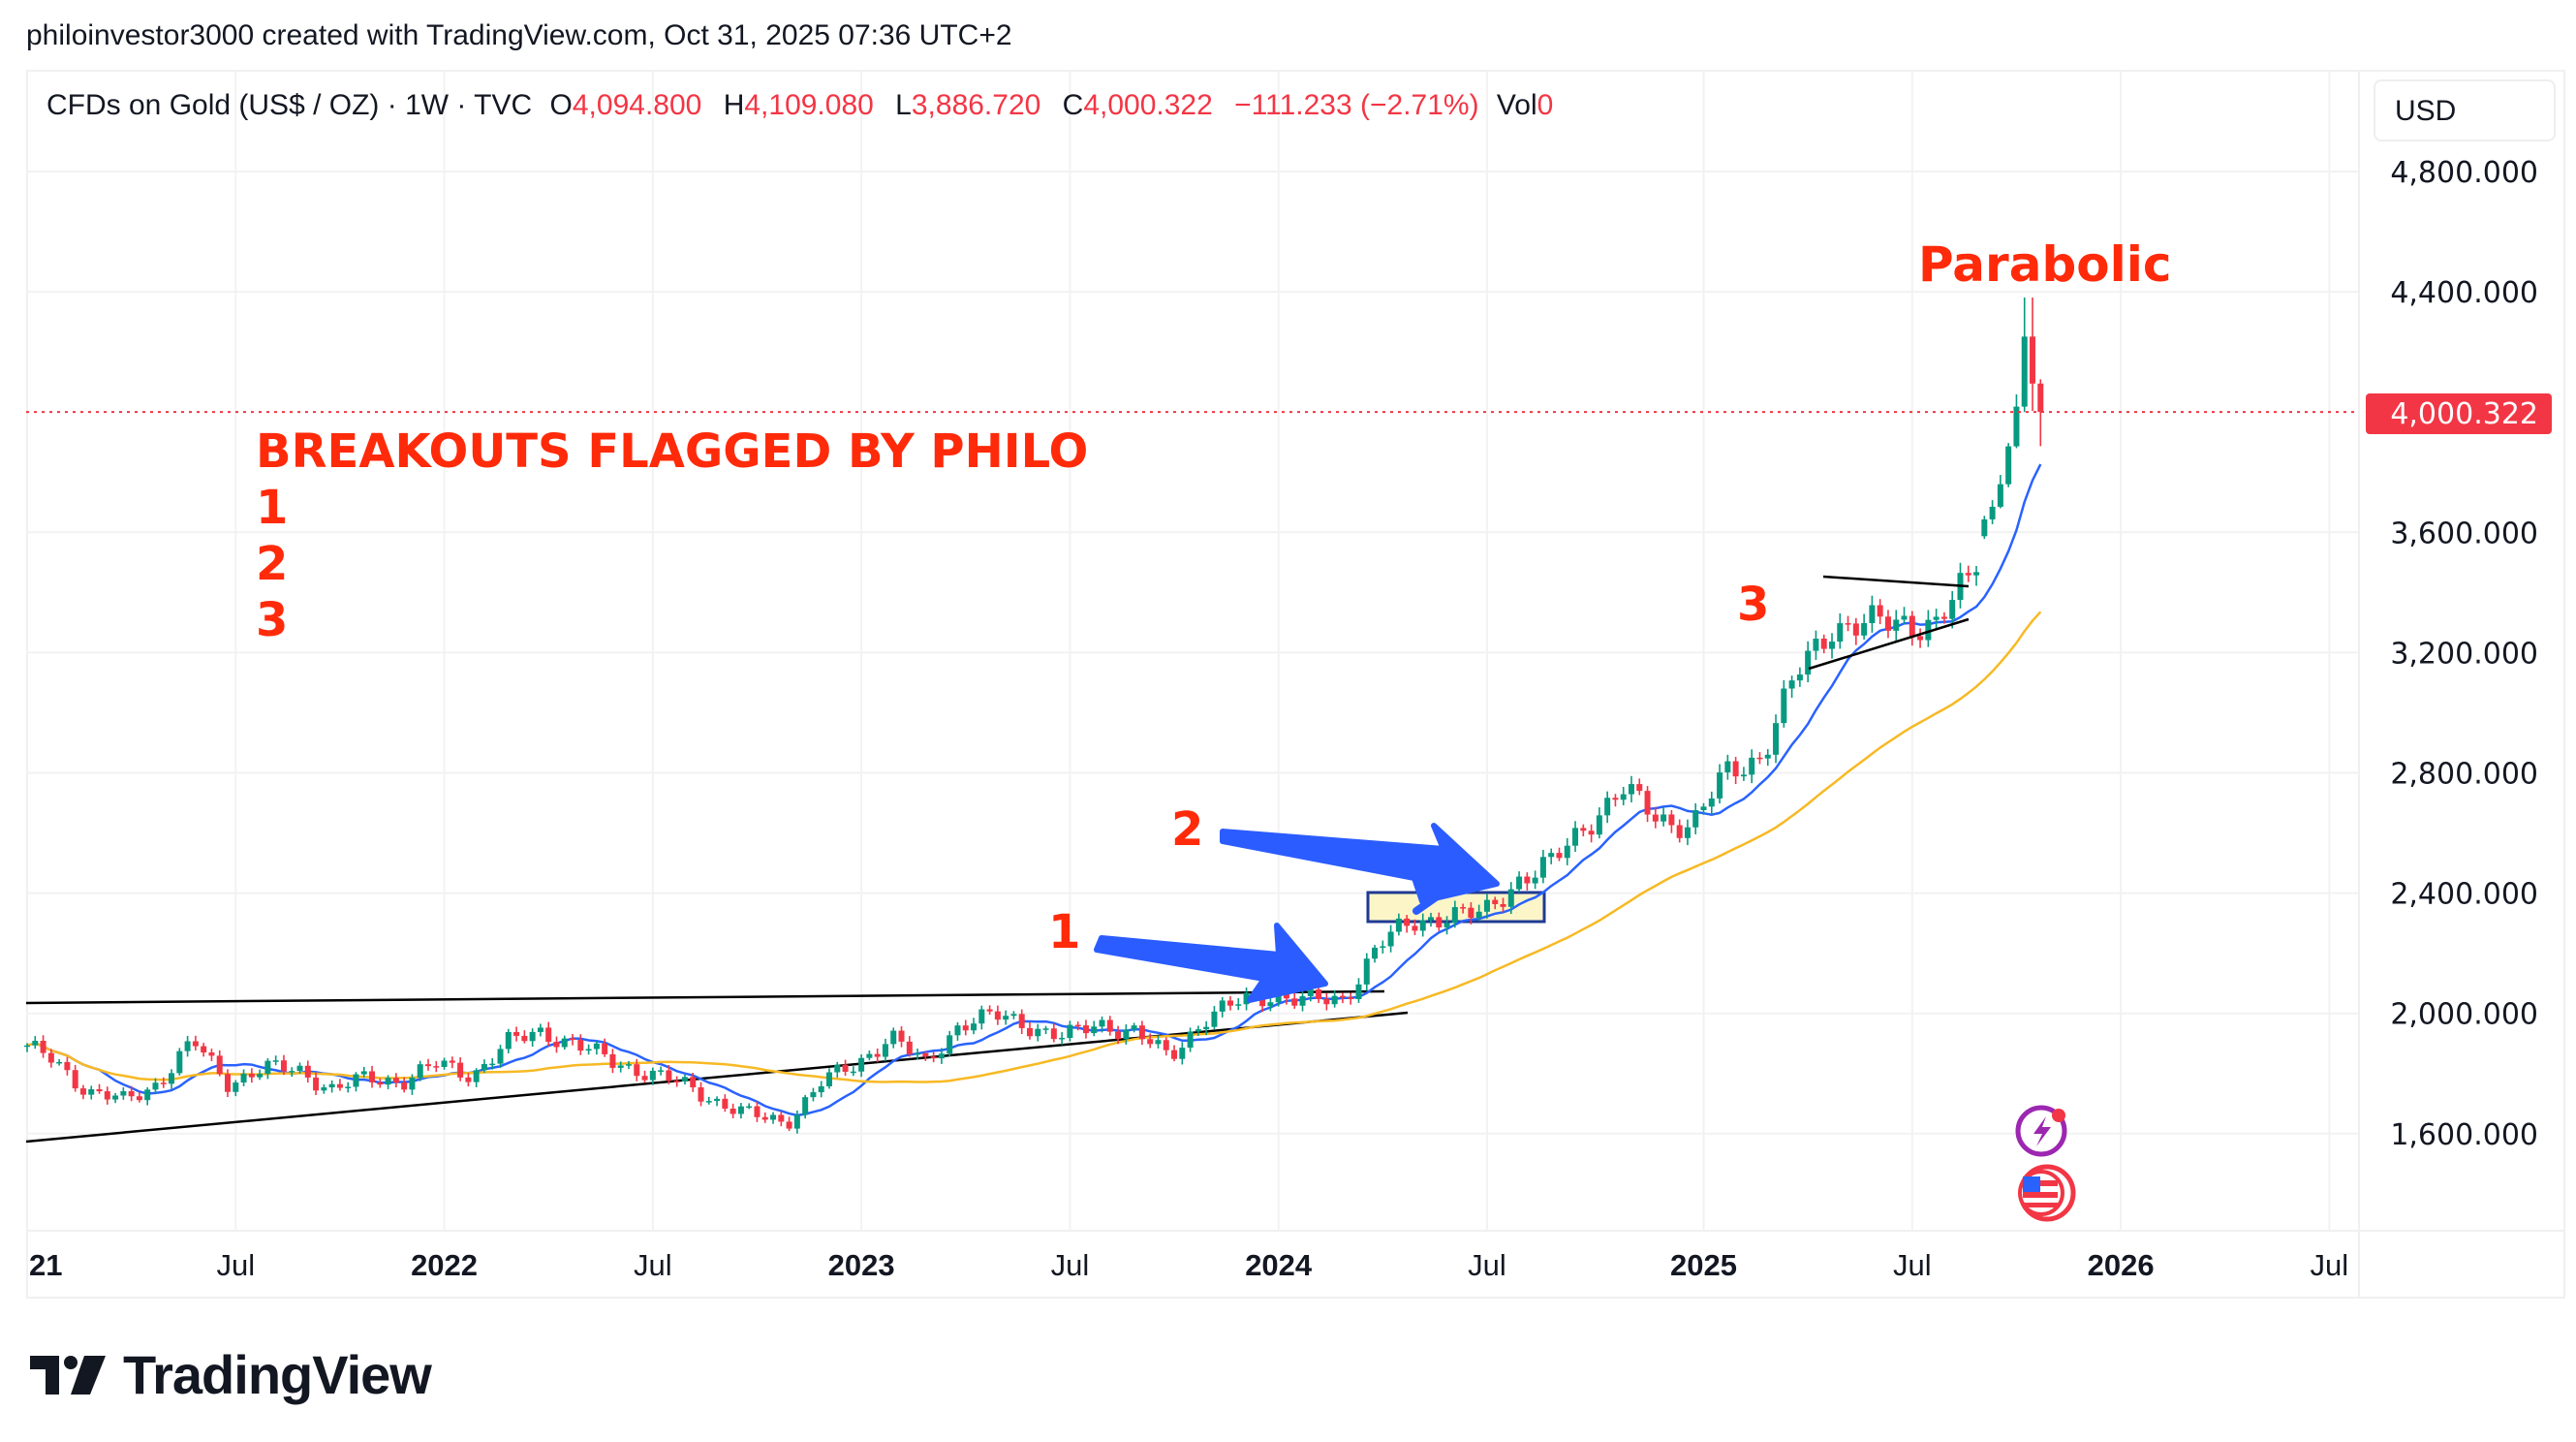 This screenshot has width=2576, height=1442. Describe the element at coordinates (1188, 1265) in the screenshot. I see `time-axis: 21 Jul 2022 Jul 2023 Jul 2024 Jul 2025 Jul 2026 Jul` at that location.